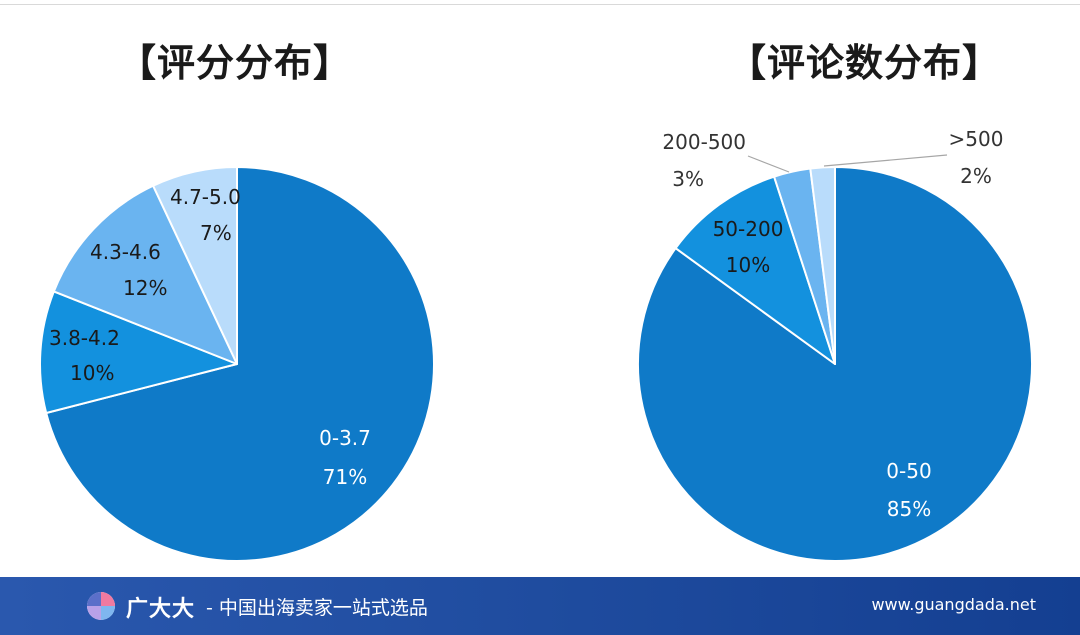 This screenshot has width=1080, height=635. What do you see at coordinates (216, 233) in the screenshot?
I see `slice-percent-label: 7%` at bounding box center [216, 233].